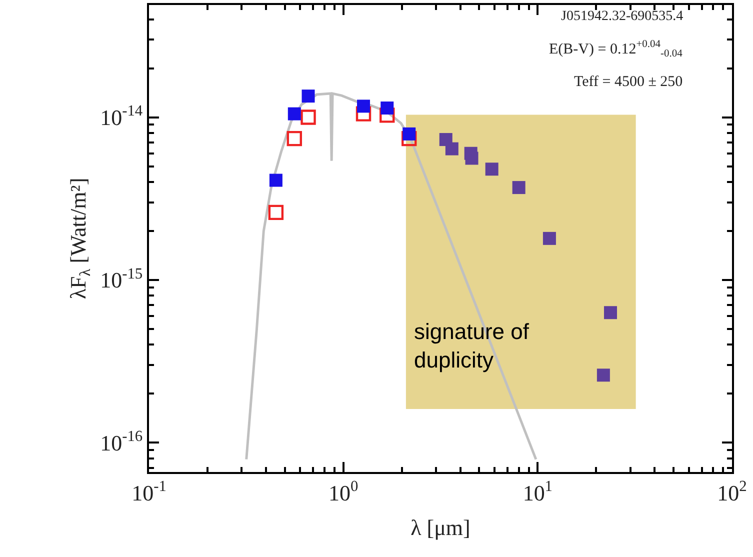 The width and height of the screenshot is (753, 557). Describe the element at coordinates (149, 492) in the screenshot. I see `x-tick-label: 10$^{-1}$` at that location.